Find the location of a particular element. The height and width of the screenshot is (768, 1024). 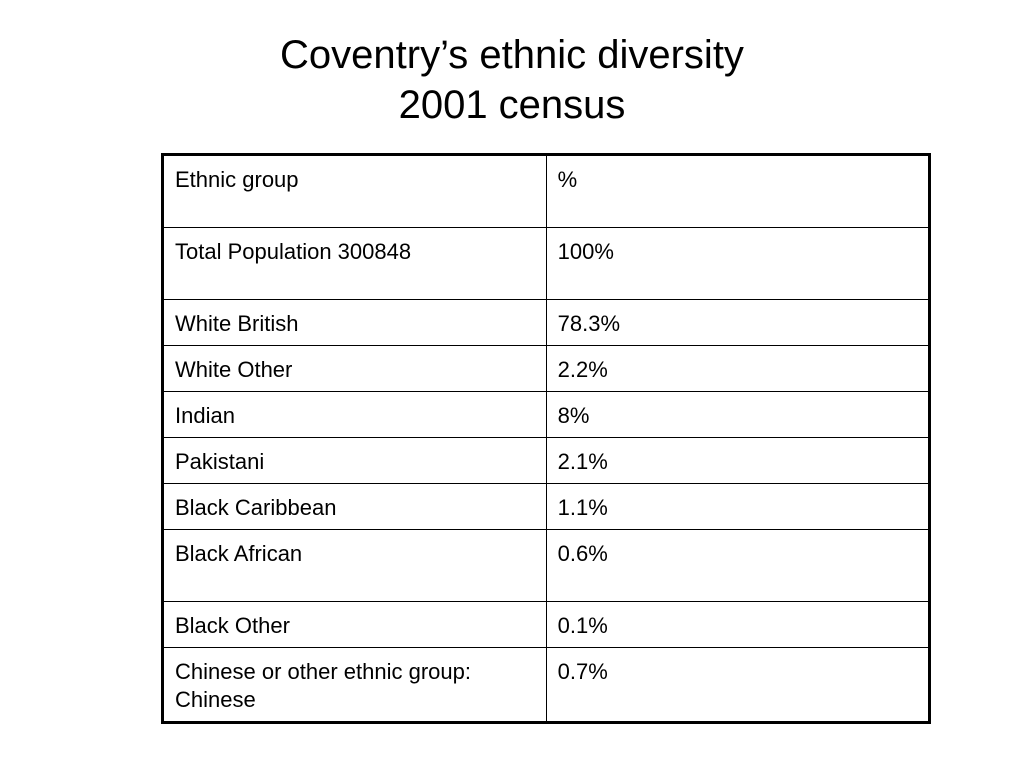

table-row: White British 78.3% is located at coordinates (546, 322).